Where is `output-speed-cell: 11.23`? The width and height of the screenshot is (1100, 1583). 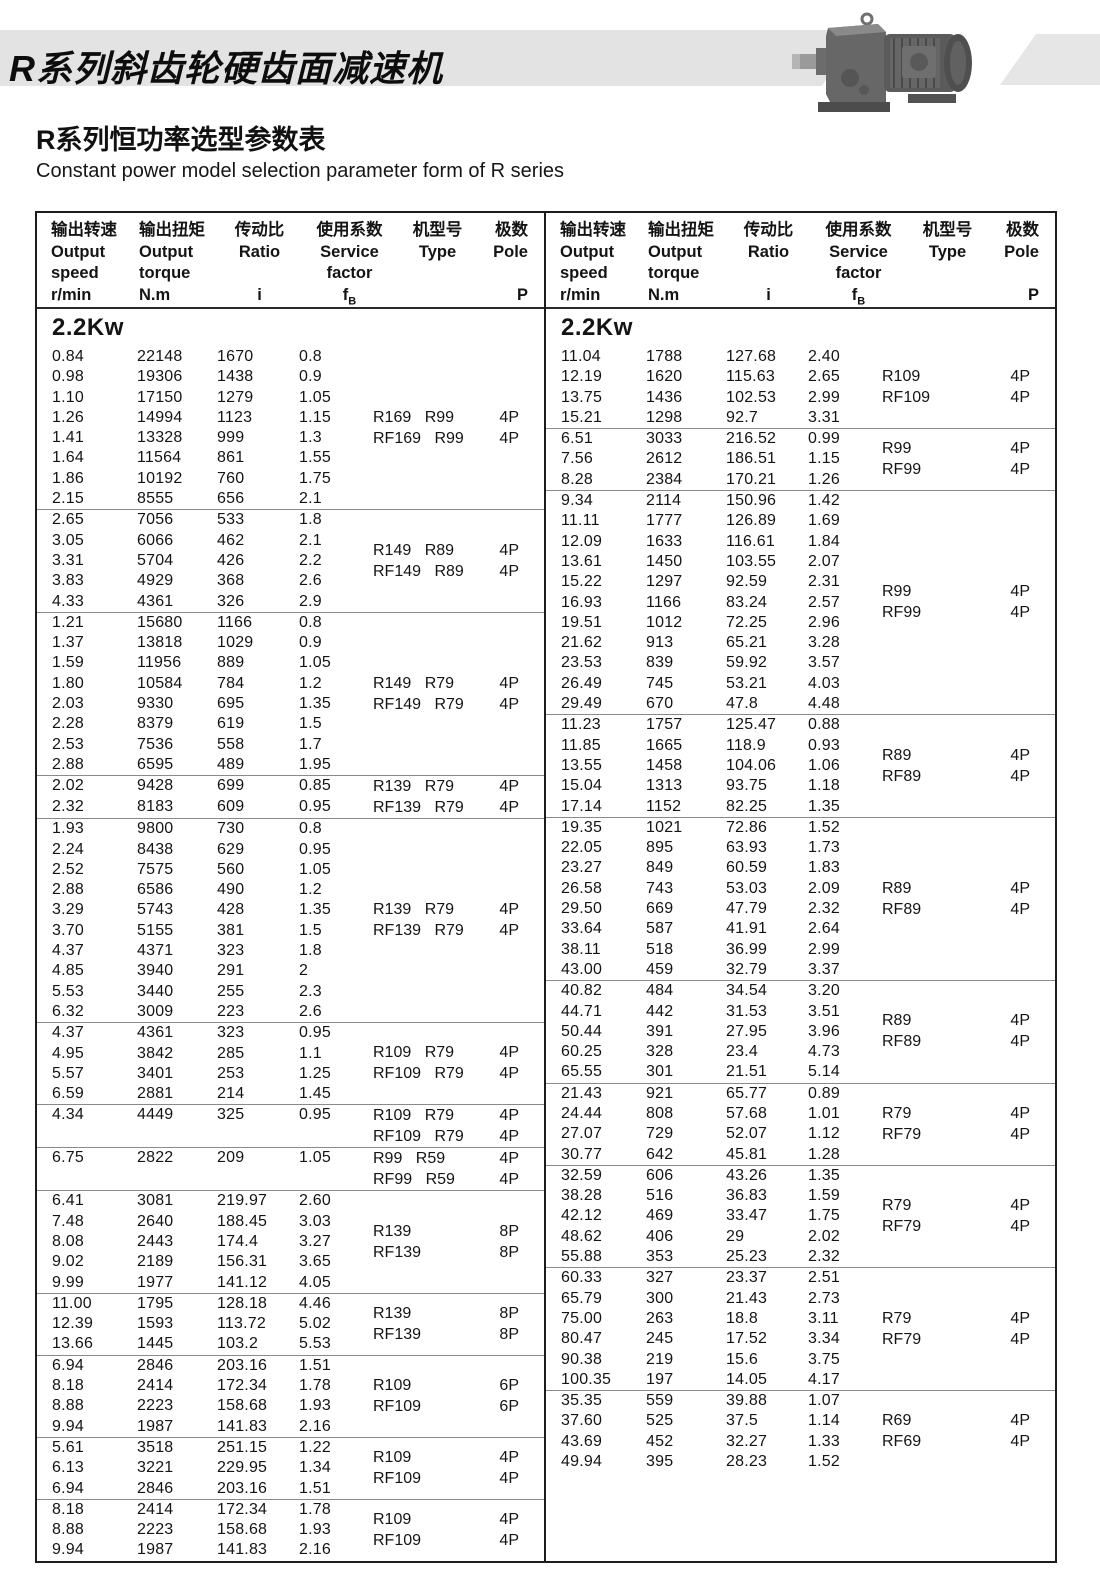
output-speed-cell: 11.23 is located at coordinates (581, 725).